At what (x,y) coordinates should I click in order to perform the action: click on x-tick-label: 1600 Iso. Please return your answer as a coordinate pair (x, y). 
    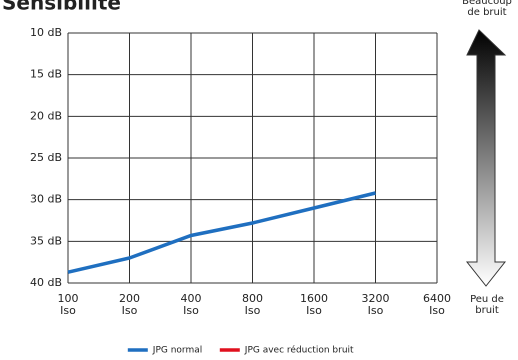
    Looking at the image, I should click on (314, 304).